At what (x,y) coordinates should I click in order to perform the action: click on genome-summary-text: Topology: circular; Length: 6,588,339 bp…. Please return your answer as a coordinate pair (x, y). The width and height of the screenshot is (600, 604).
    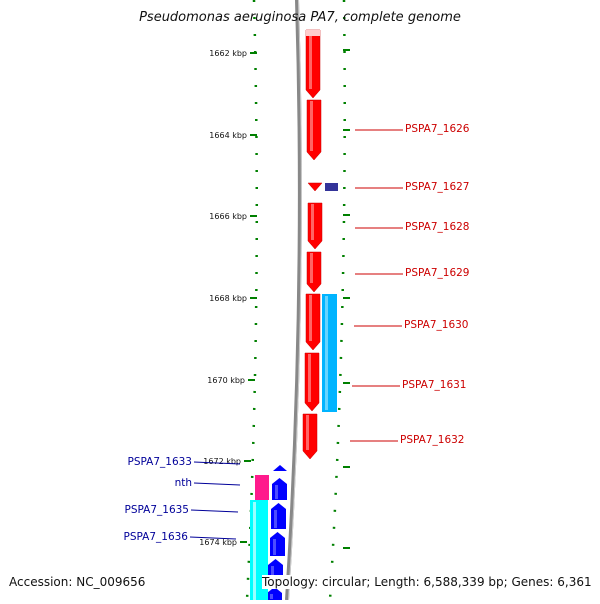
    Looking at the image, I should click on (427, 582).